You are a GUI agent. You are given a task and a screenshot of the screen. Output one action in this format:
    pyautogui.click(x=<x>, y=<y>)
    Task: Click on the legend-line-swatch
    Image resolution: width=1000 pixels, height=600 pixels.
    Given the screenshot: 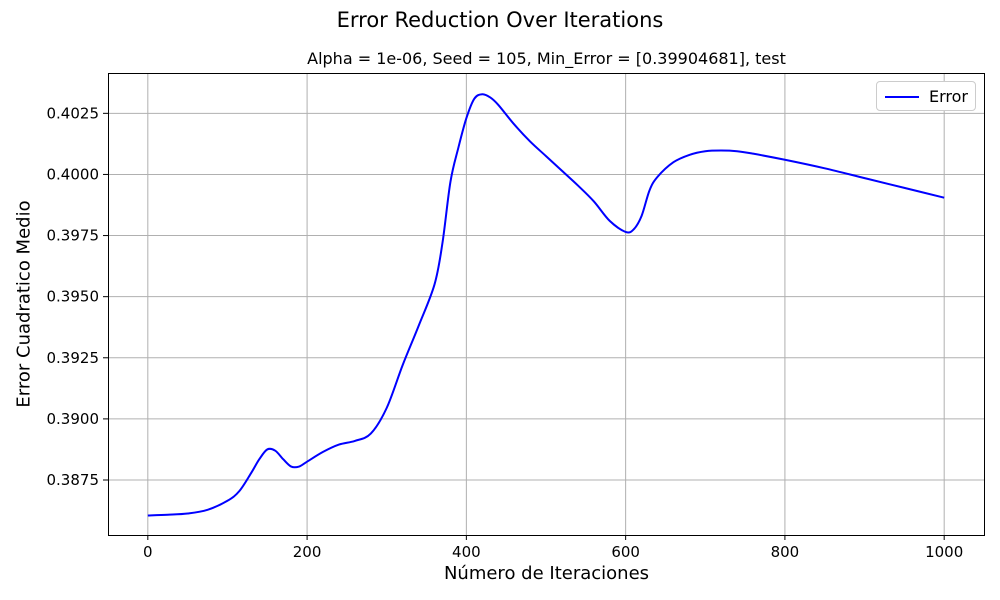 What is the action you would take?
    pyautogui.click(x=902, y=97)
    